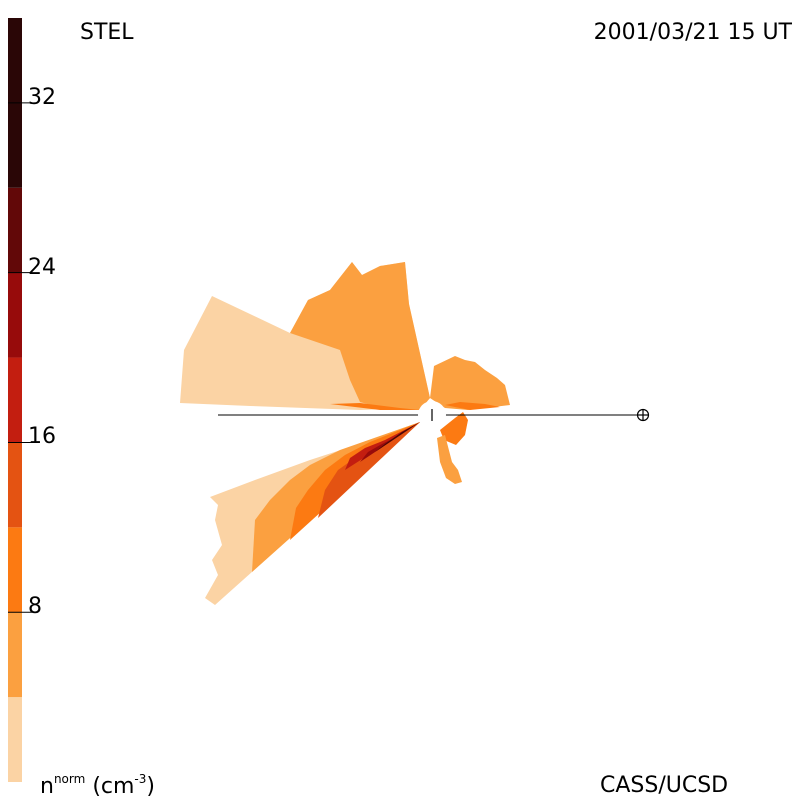 The image size is (800, 804). Describe the element at coordinates (454, 428) in the screenshot. I see `density-region-lower-right` at that location.